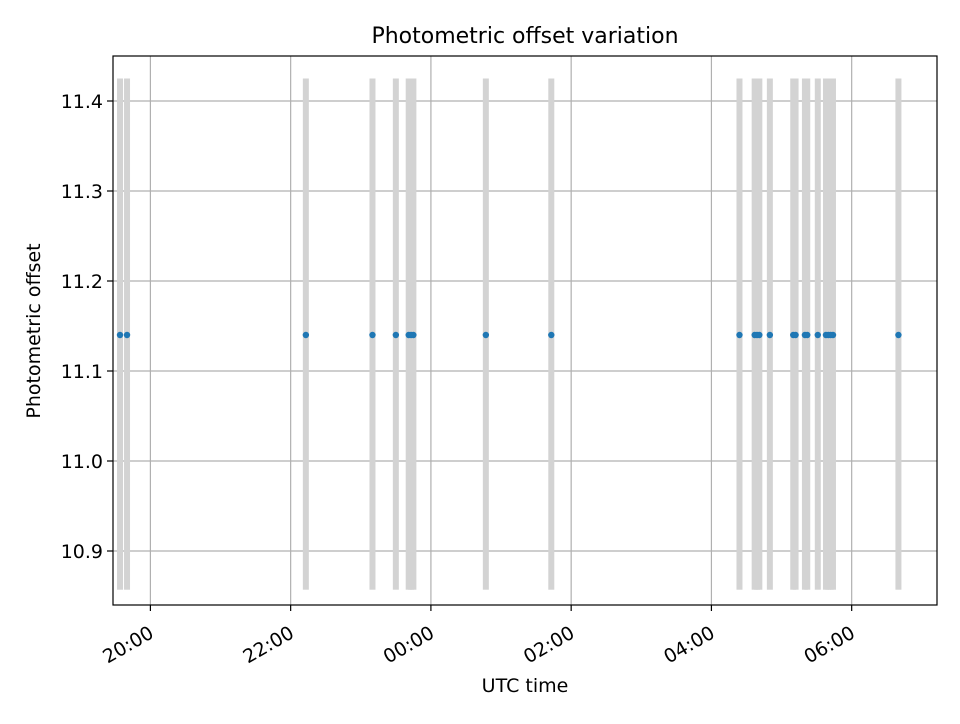  What do you see at coordinates (82, 372) in the screenshot?
I see `y-tick-label: 11.1` at bounding box center [82, 372].